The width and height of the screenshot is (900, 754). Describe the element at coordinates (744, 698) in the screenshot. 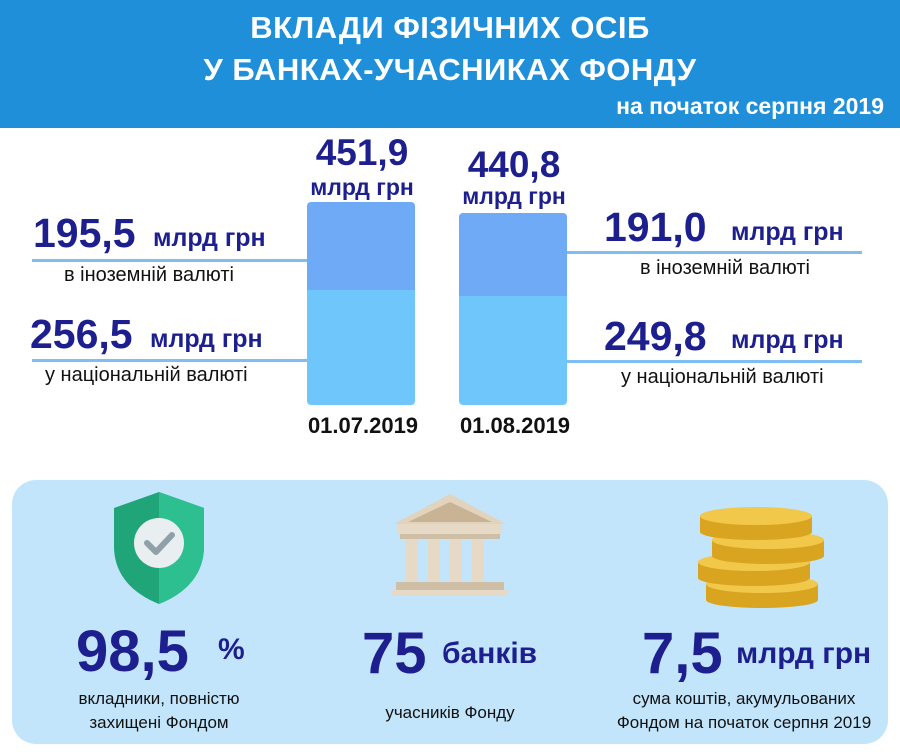

I see `stat-caption-line: сума коштів, акумульованих` at that location.